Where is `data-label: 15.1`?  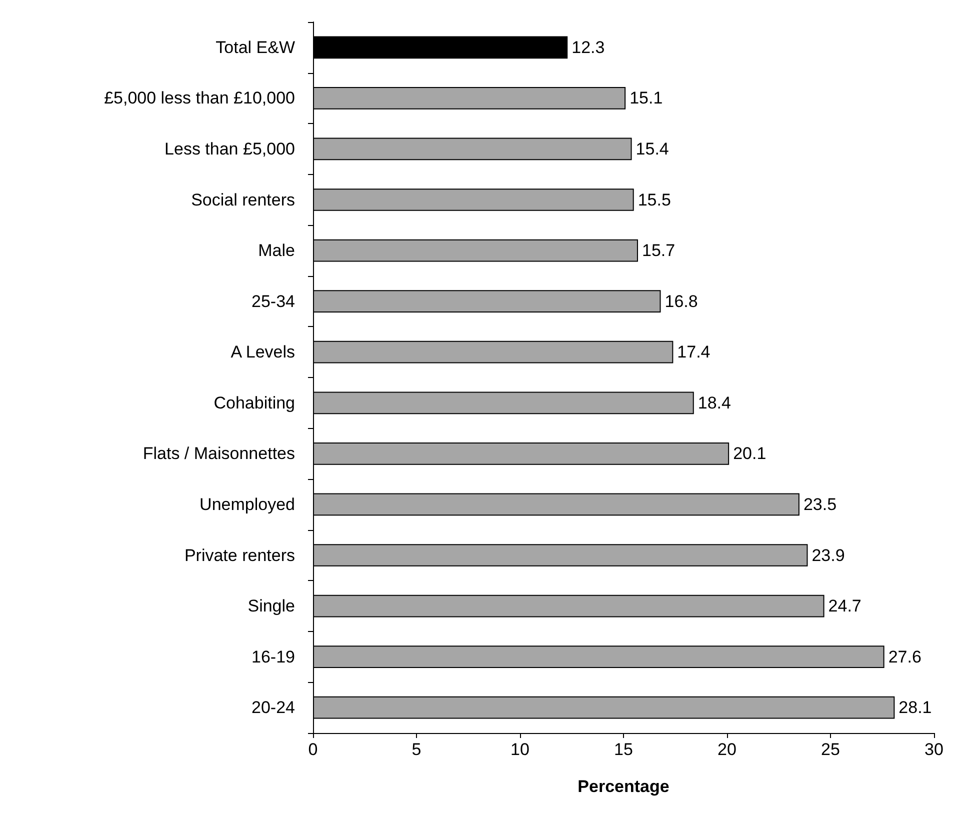
data-label: 15.1 is located at coordinates (646, 98).